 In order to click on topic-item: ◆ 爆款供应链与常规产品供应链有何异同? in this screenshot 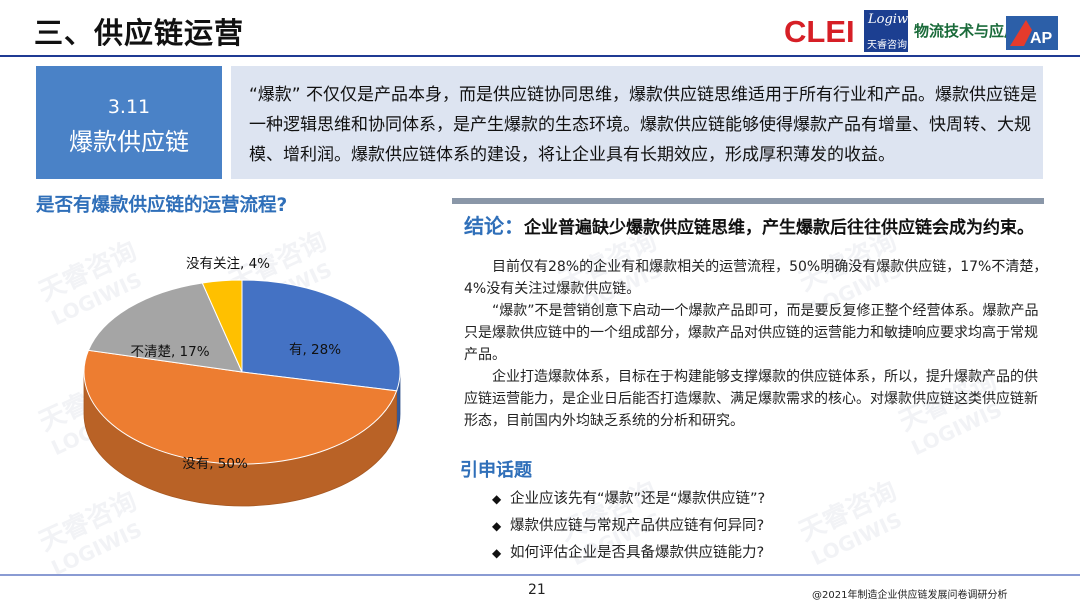, I will do `click(628, 527)`.